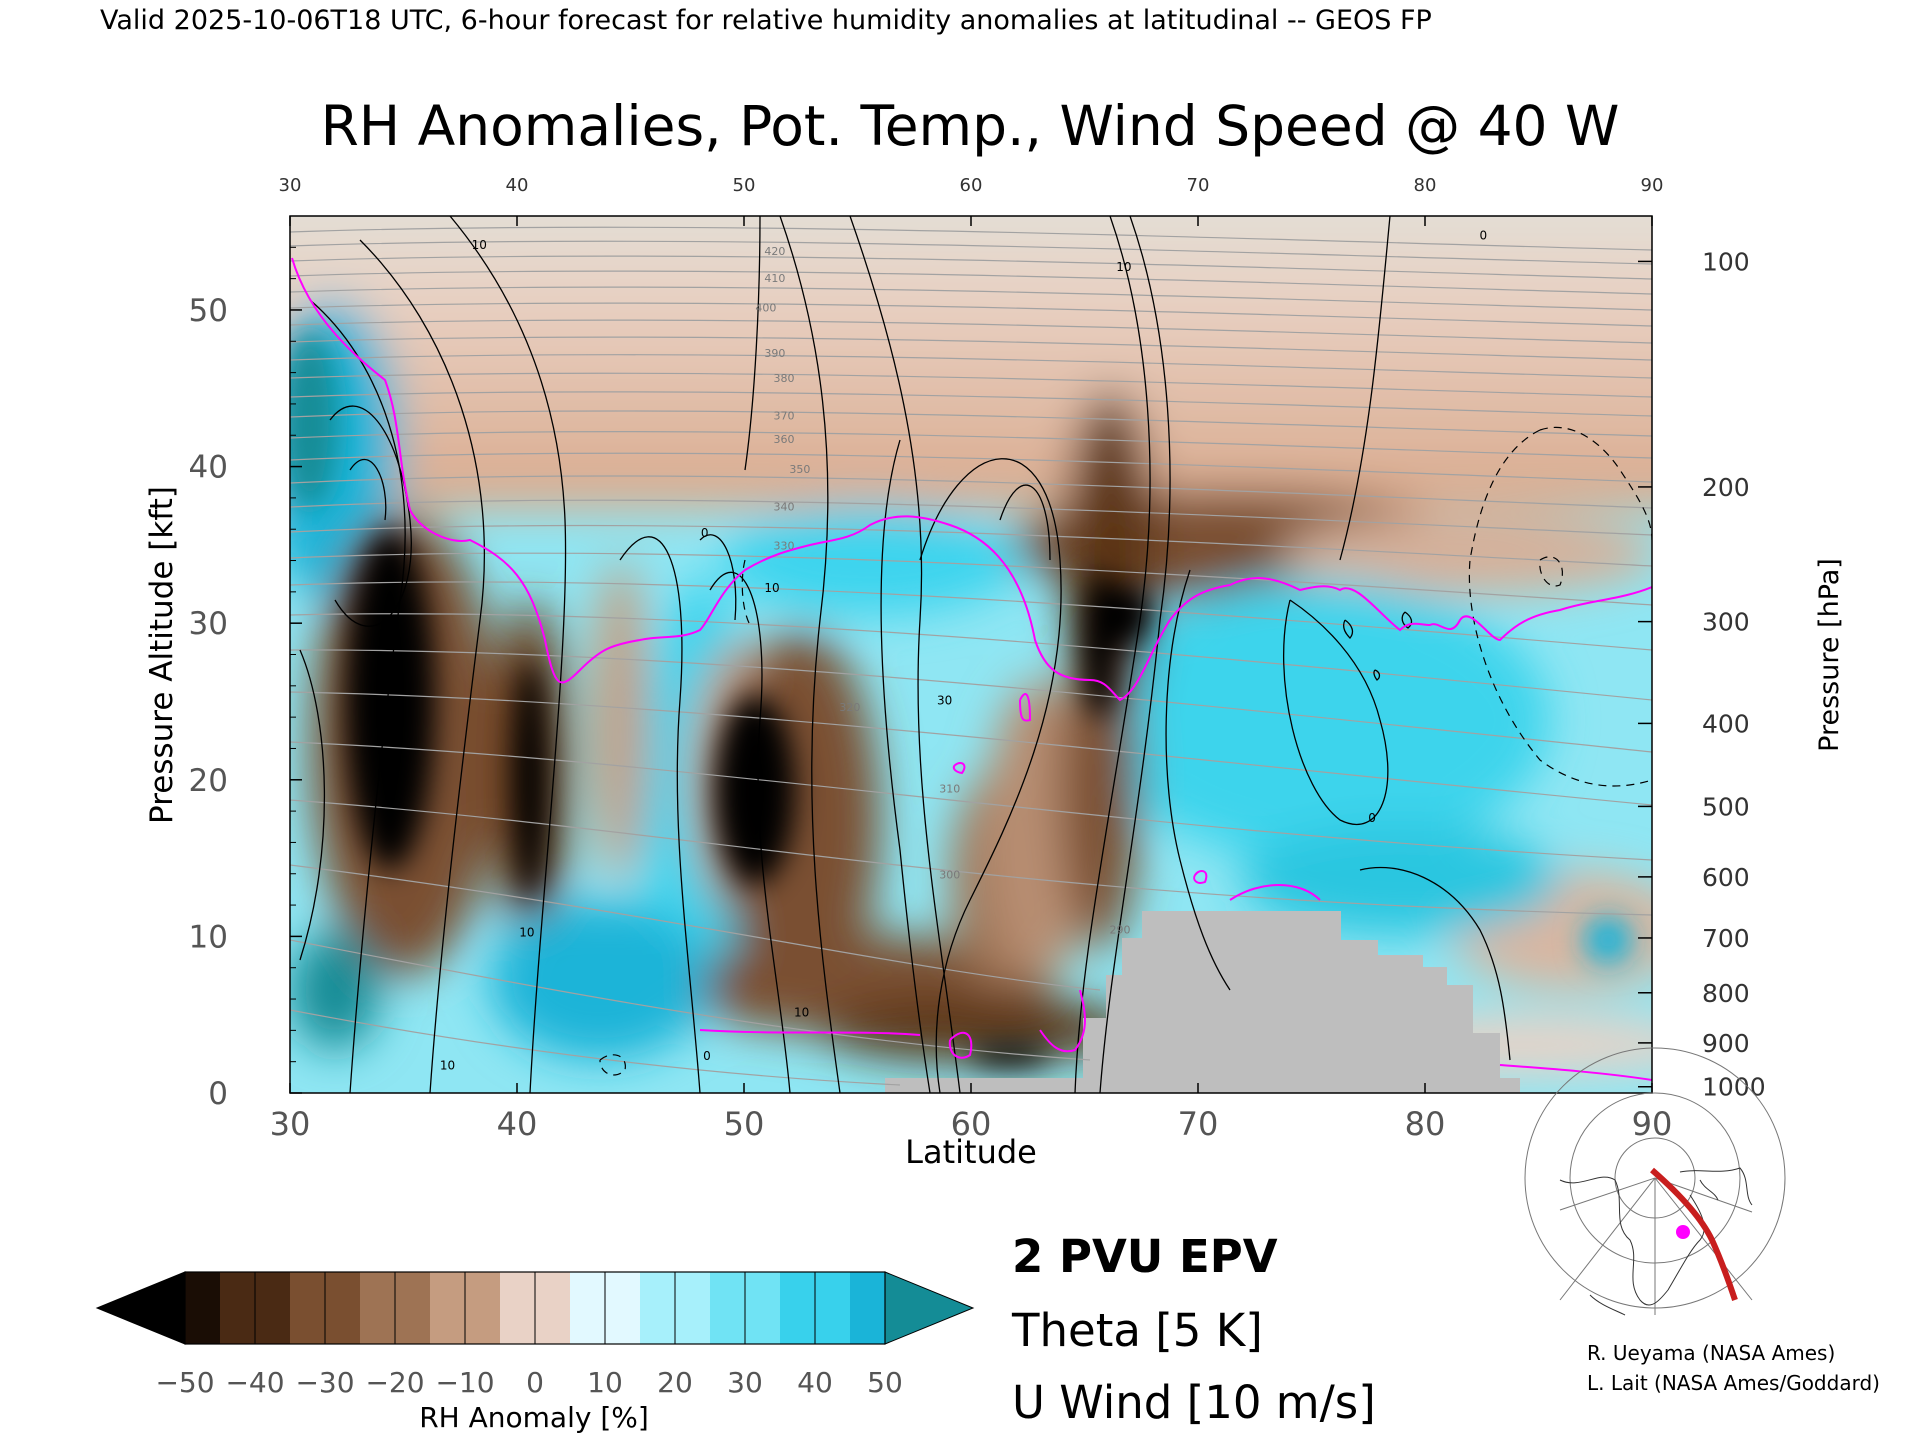 The width and height of the screenshot is (1920, 1440). What do you see at coordinates (849, 707) in the screenshot?
I see `theta-label: 320` at bounding box center [849, 707].